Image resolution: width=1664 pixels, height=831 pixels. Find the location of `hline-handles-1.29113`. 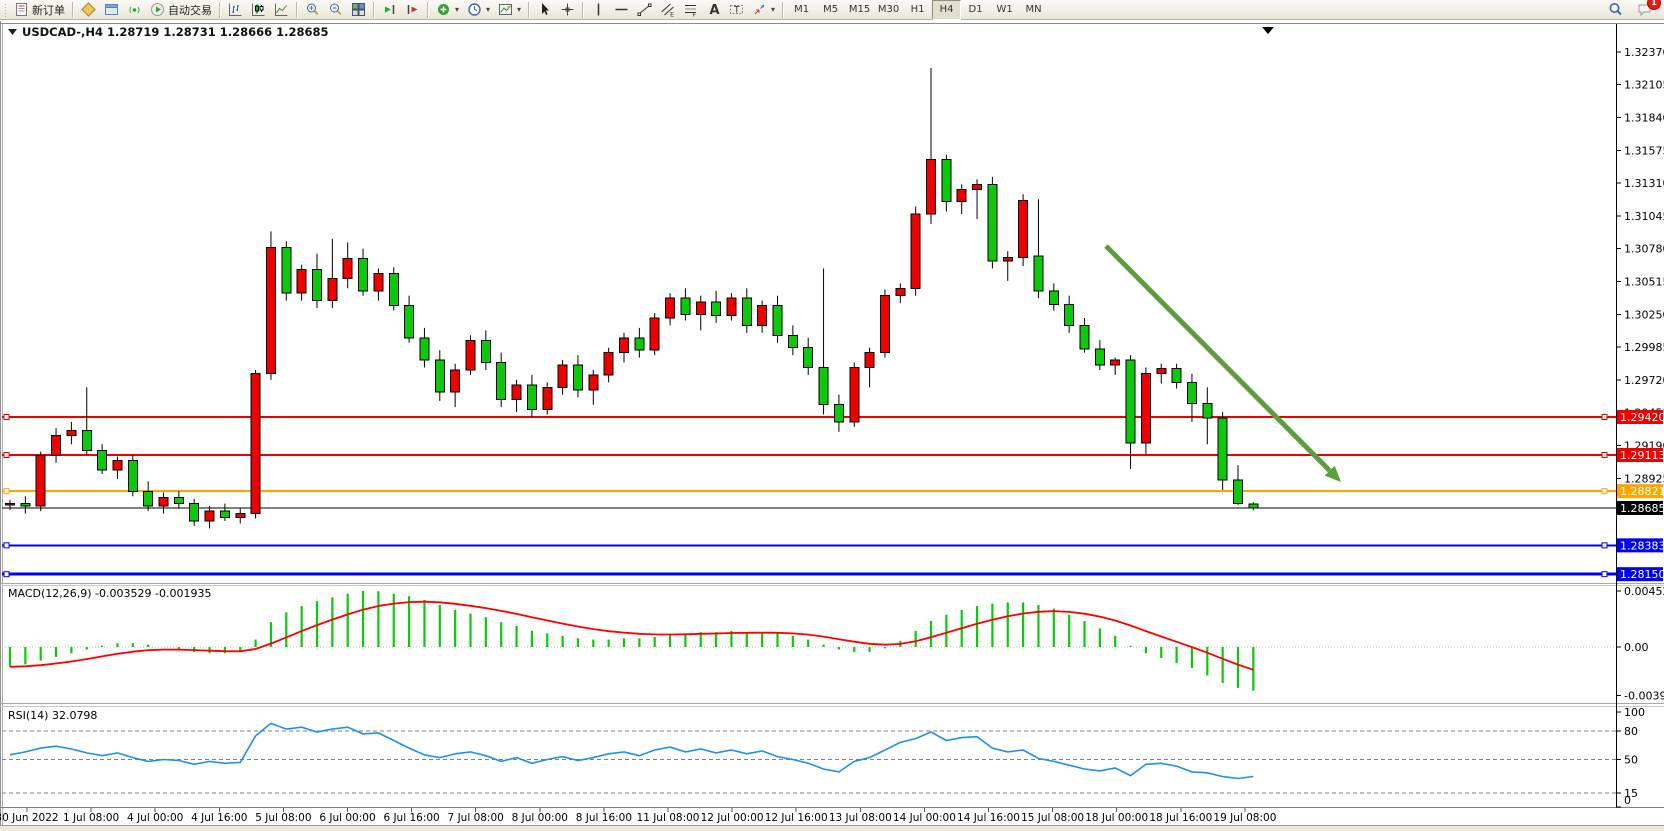

hline-handles-1.29113 is located at coordinates (805, 454).